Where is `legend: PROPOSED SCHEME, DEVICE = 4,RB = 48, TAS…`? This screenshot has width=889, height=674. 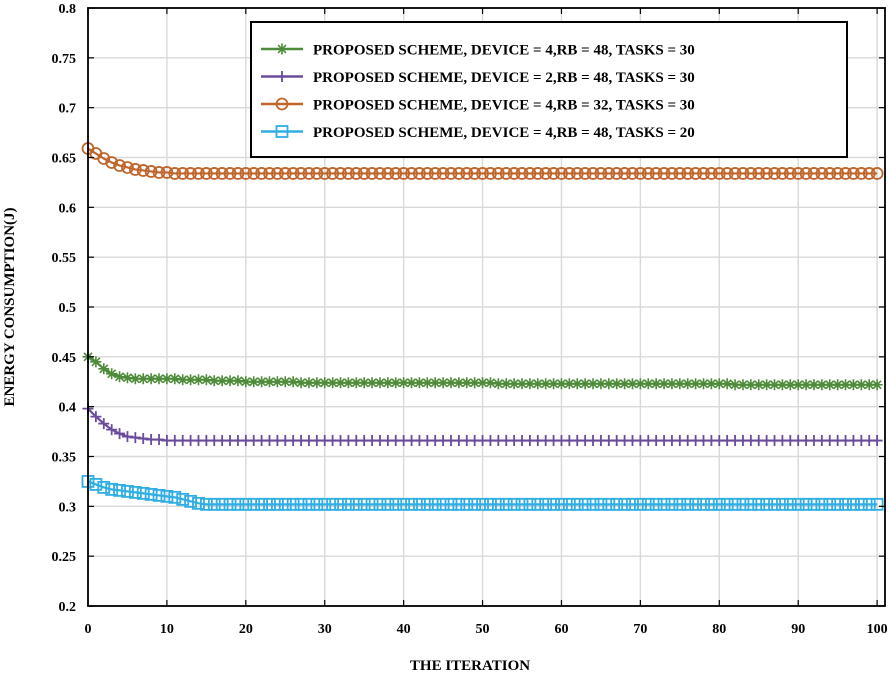 legend: PROPOSED SCHEME, DEVICE = 4,RB = 48, TAS… is located at coordinates (549, 89).